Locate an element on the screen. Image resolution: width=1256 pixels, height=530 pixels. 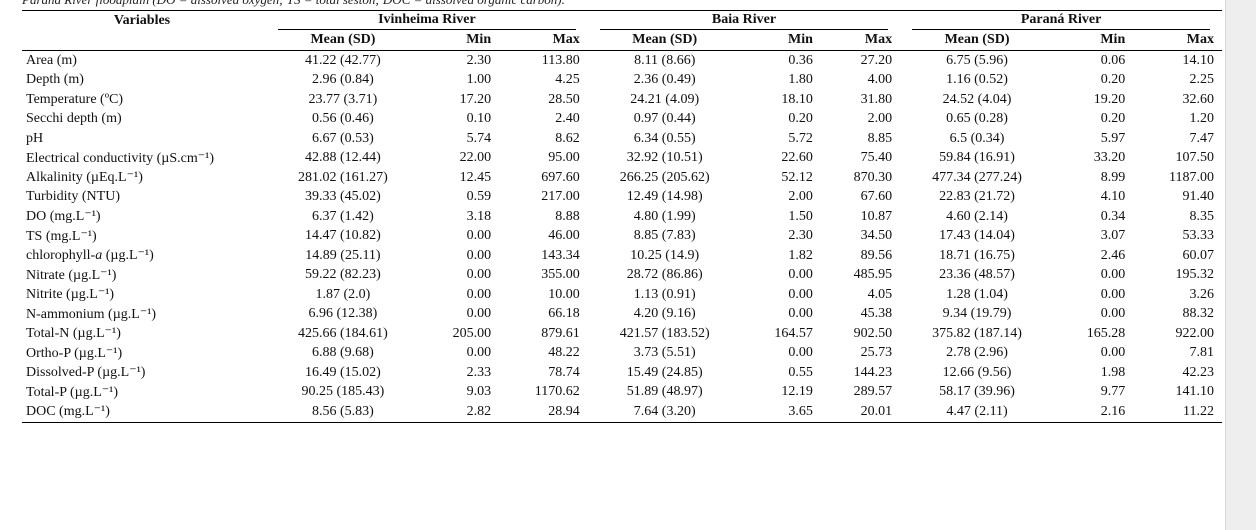
table-cell: 4.60 (2.14) is located at coordinates (977, 216).